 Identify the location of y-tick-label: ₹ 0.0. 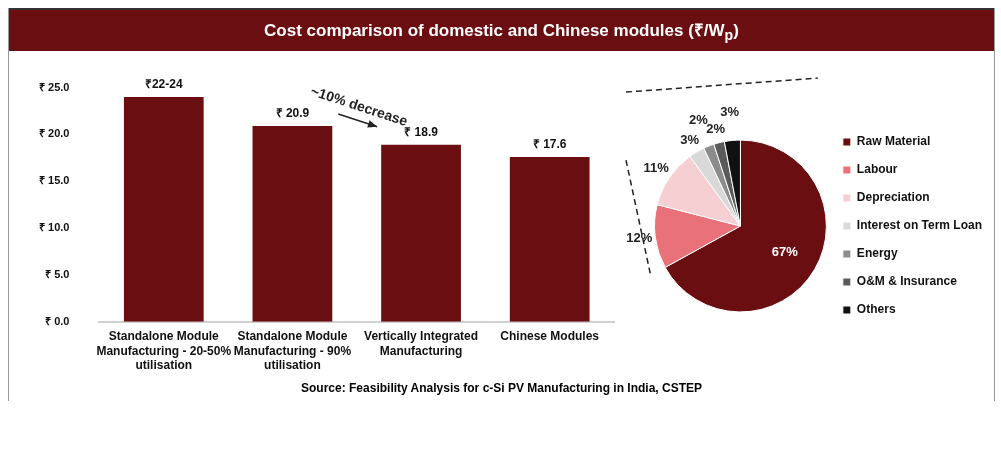
(57, 321).